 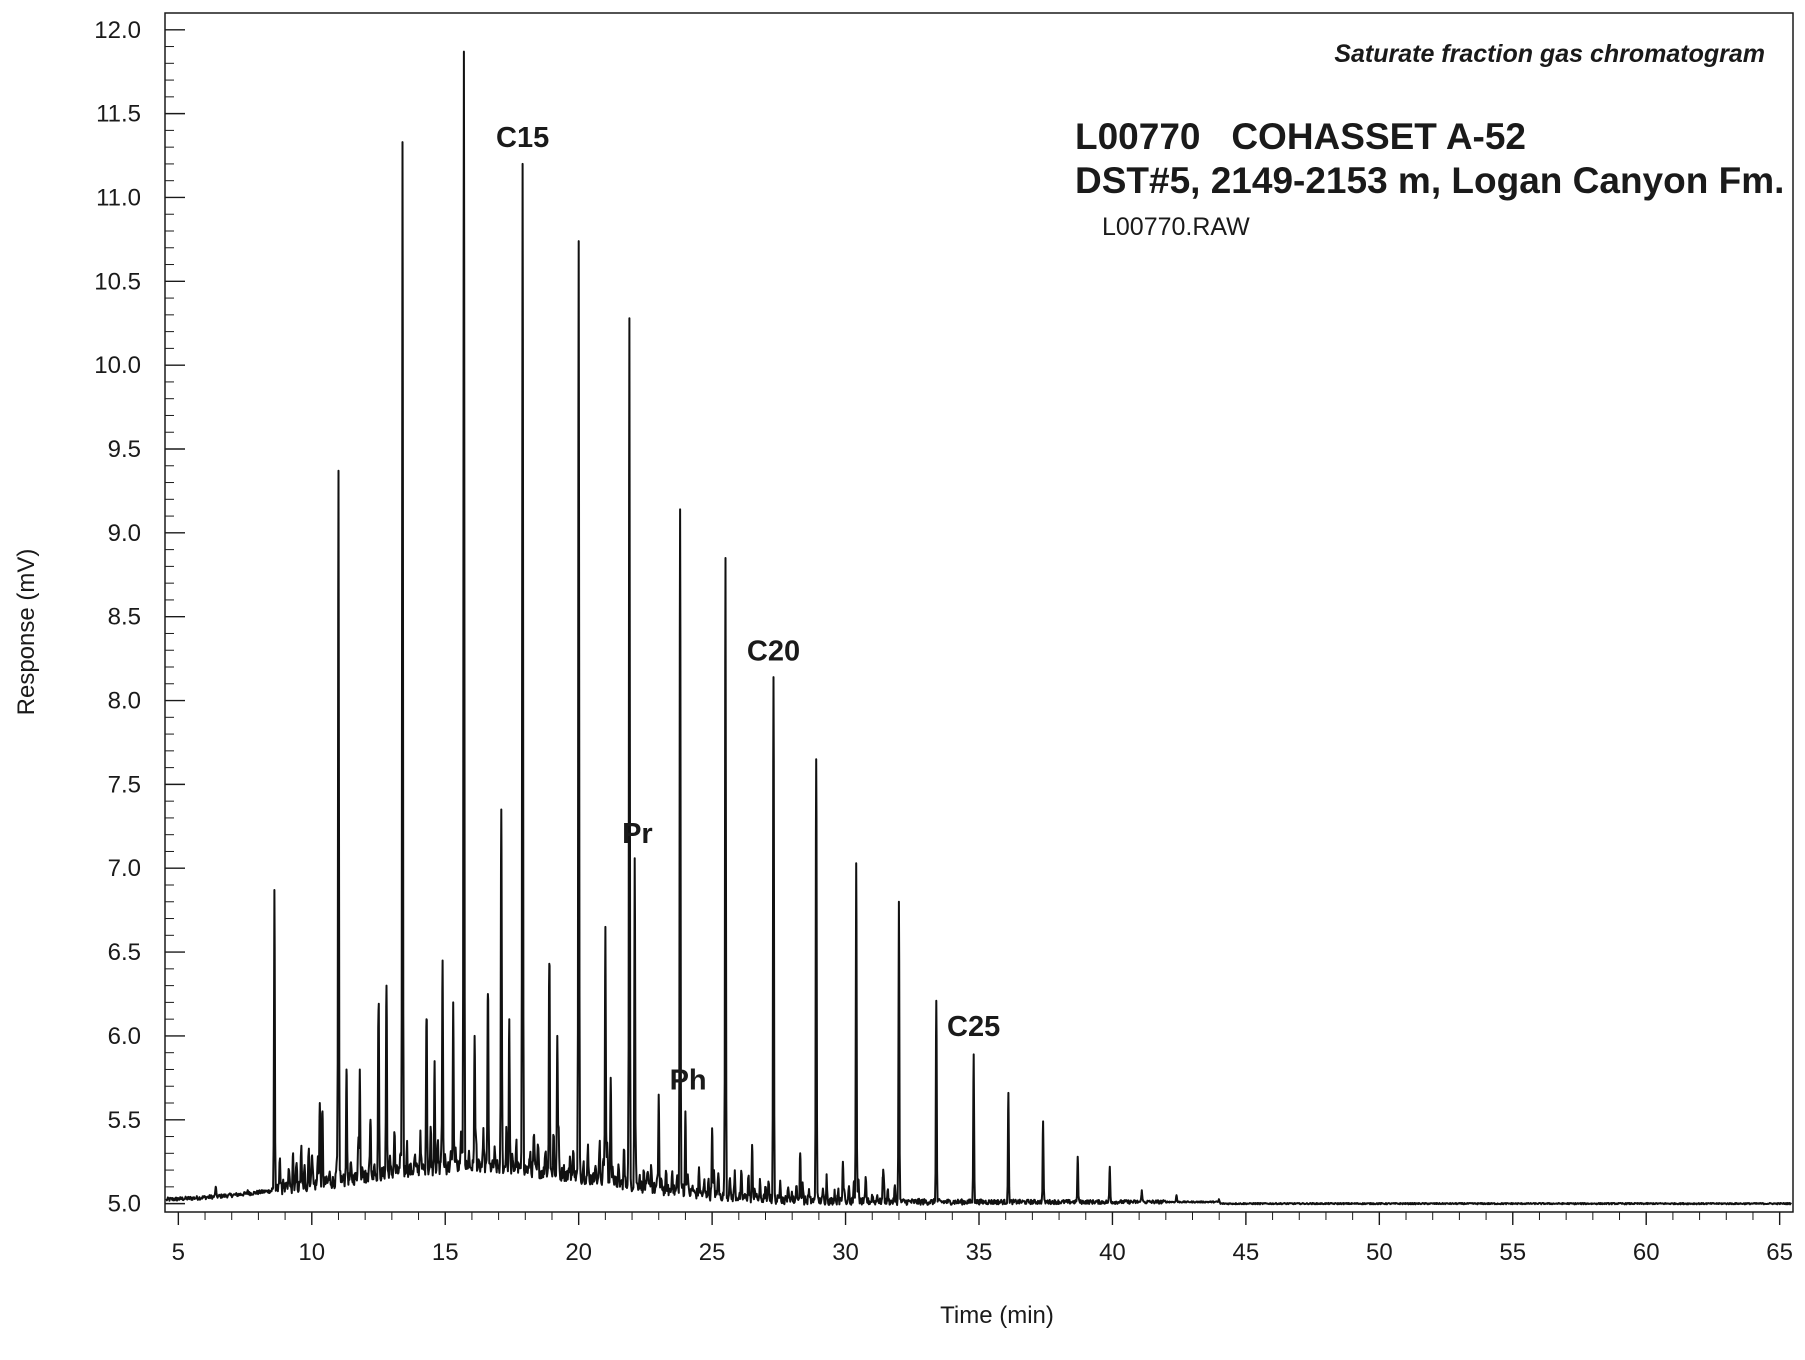 What do you see at coordinates (637, 834) in the screenshot?
I see `peak-label-pr: Pr` at bounding box center [637, 834].